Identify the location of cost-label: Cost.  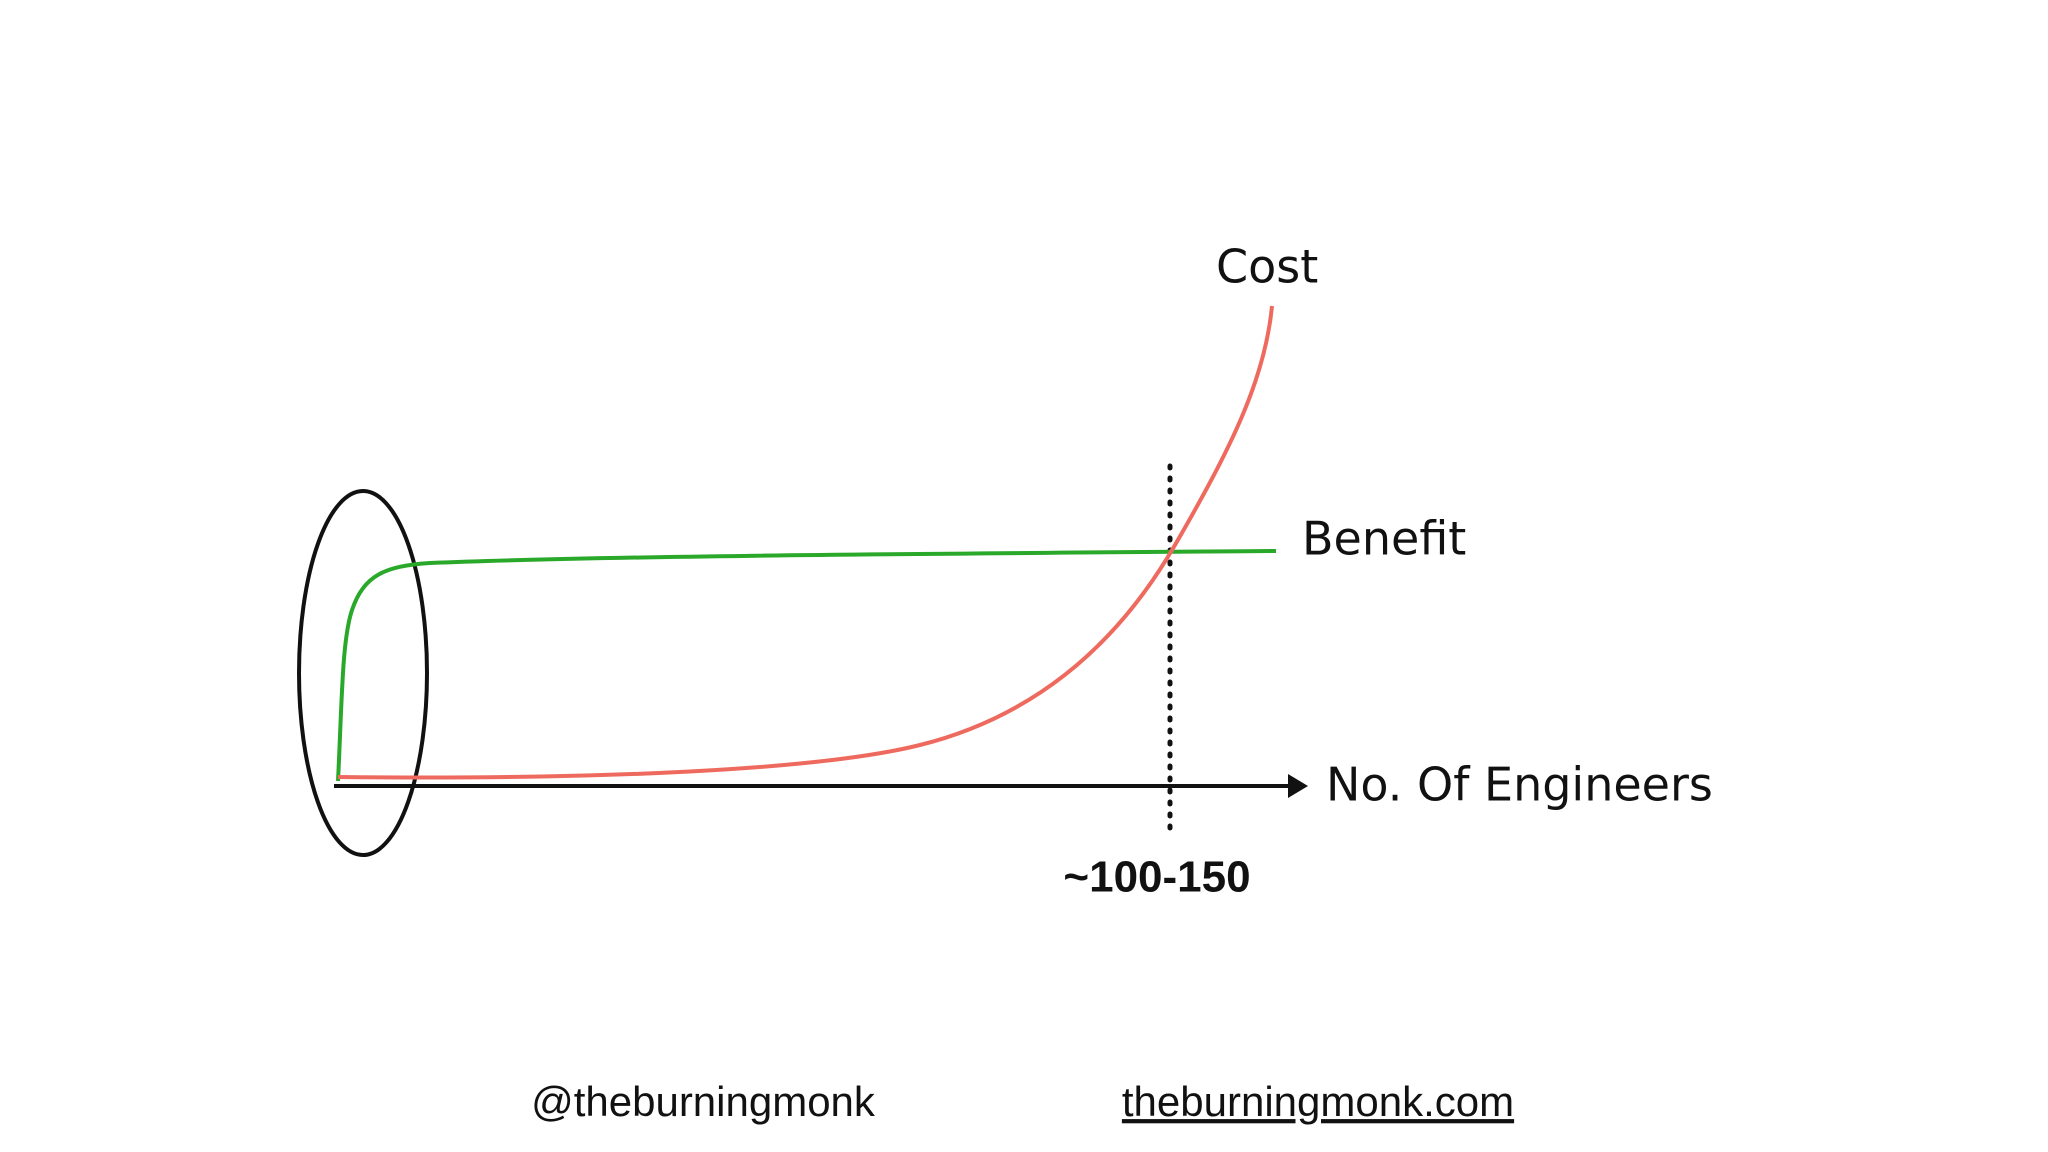
(1267, 267).